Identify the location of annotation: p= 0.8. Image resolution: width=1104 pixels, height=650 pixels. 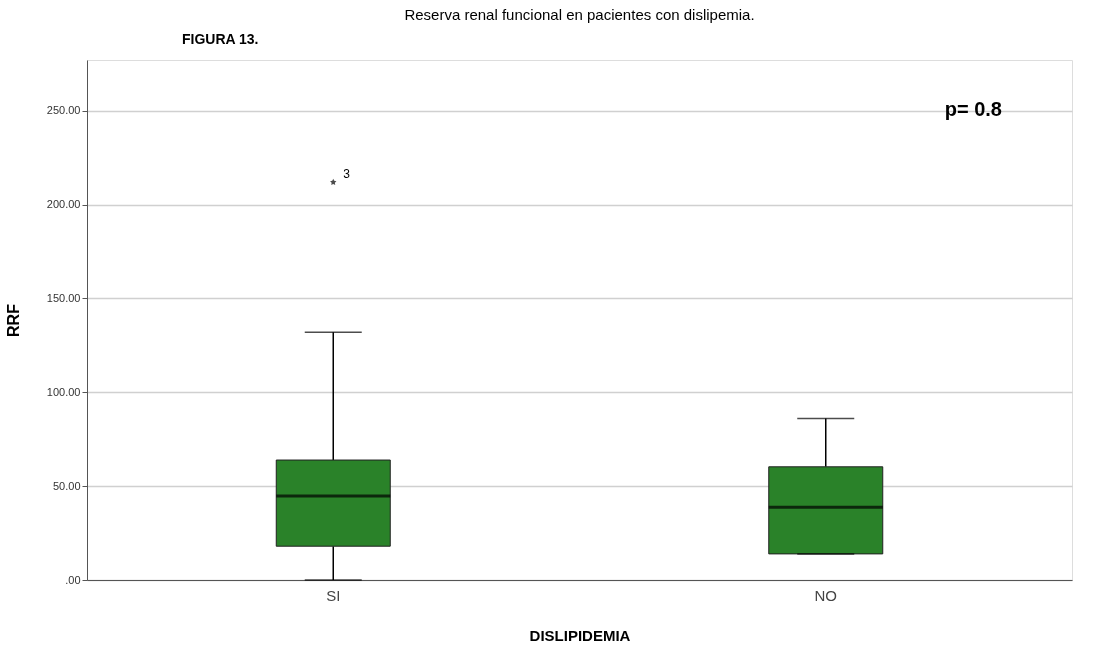
(973, 109).